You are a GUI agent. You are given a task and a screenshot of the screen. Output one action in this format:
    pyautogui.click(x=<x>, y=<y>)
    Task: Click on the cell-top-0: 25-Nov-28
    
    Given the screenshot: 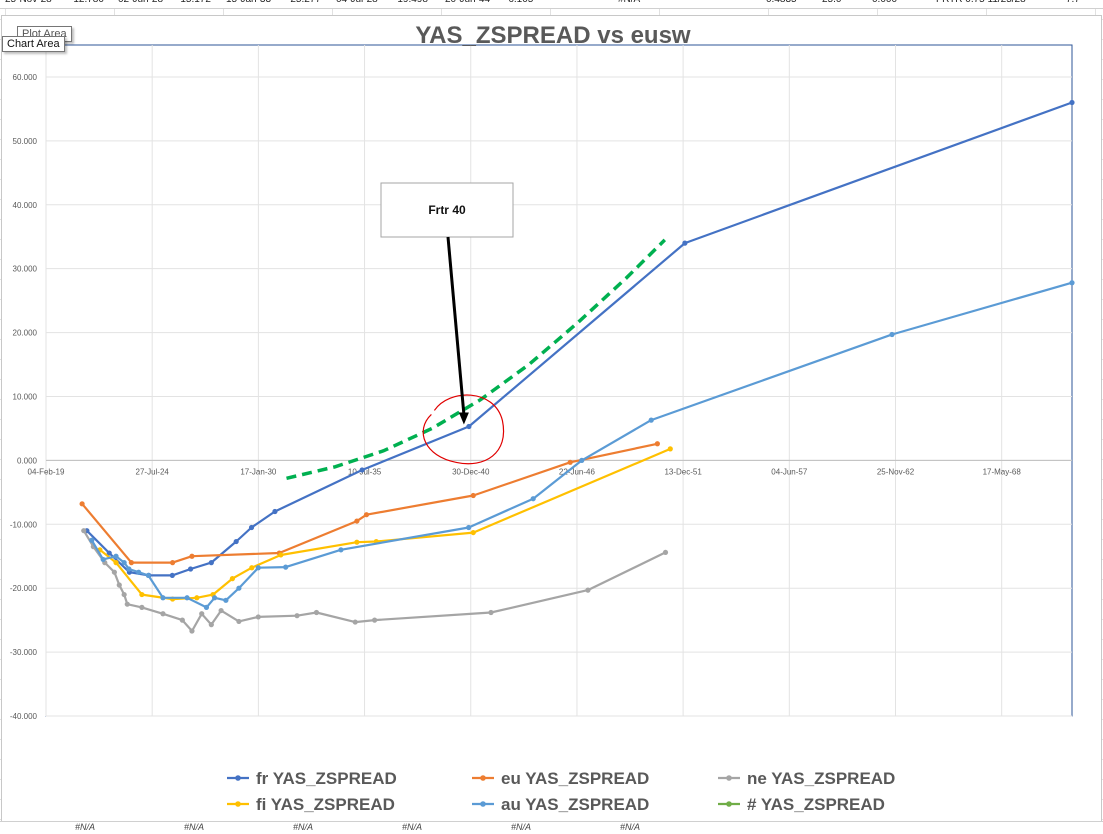 What is the action you would take?
    pyautogui.click(x=28, y=2)
    